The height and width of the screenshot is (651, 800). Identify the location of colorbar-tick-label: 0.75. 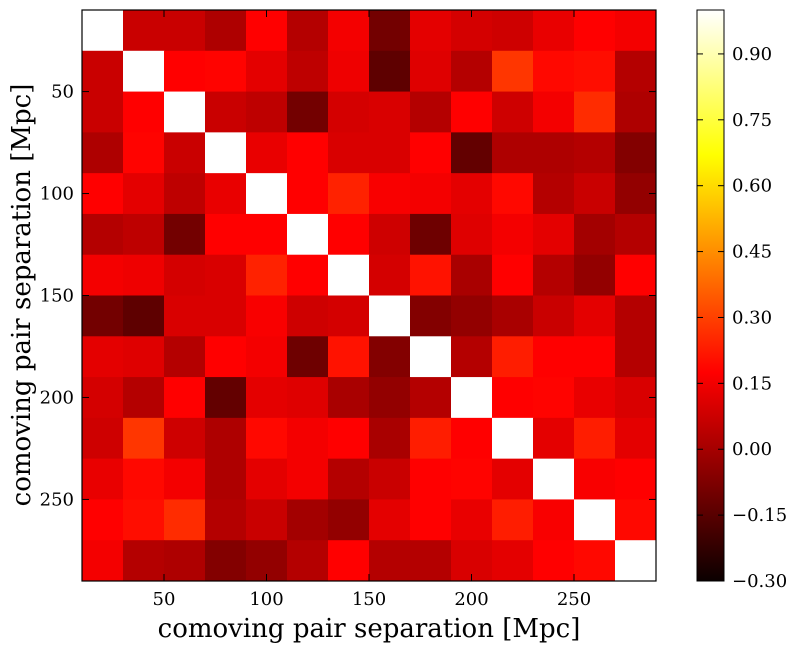
(752, 120).